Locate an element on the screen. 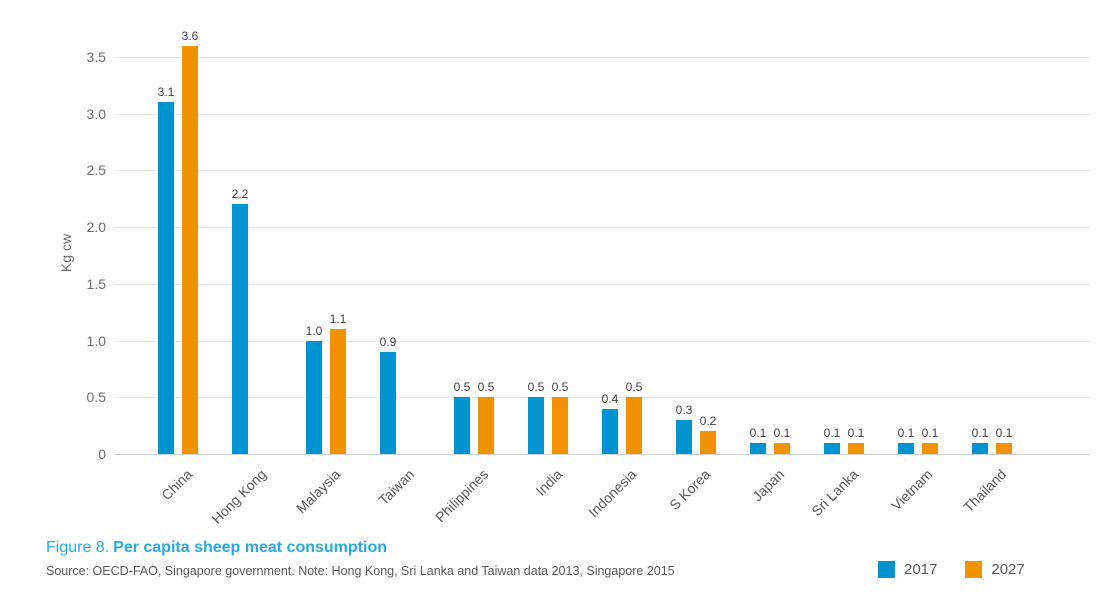 This screenshot has height=594, width=1106. legend: 2017 2027 is located at coordinates (951, 569).